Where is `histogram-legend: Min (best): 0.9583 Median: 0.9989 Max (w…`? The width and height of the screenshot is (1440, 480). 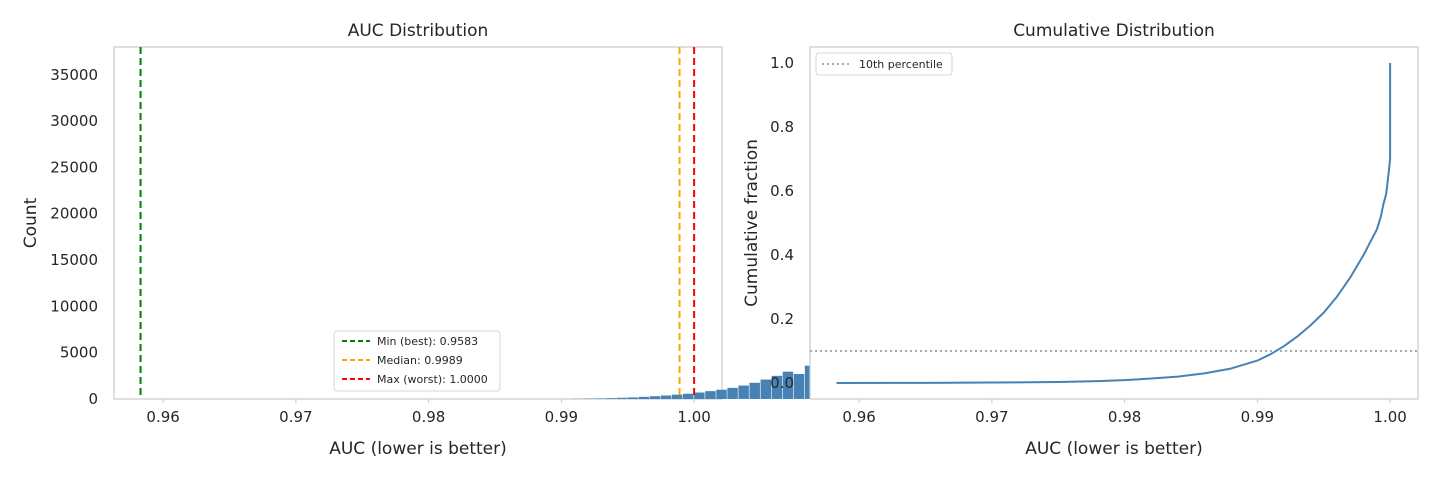
histogram-legend: Min (best): 0.9583 Median: 0.9989 Max (w… is located at coordinates (417, 361).